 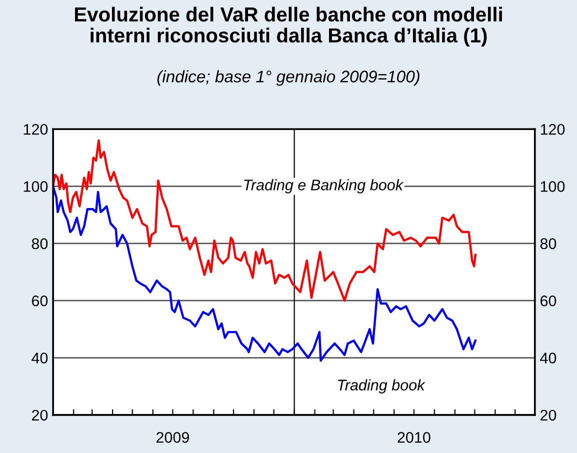 I want to click on chart-subtitle: (indice; base 1° gennaio 2009=100), so click(x=288, y=78).